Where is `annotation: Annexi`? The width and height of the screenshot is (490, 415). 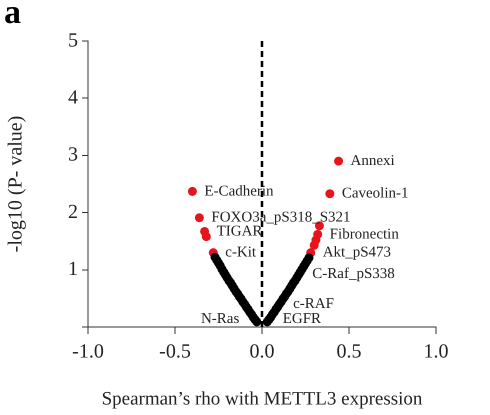
annotation: Annexi is located at coordinates (372, 161).